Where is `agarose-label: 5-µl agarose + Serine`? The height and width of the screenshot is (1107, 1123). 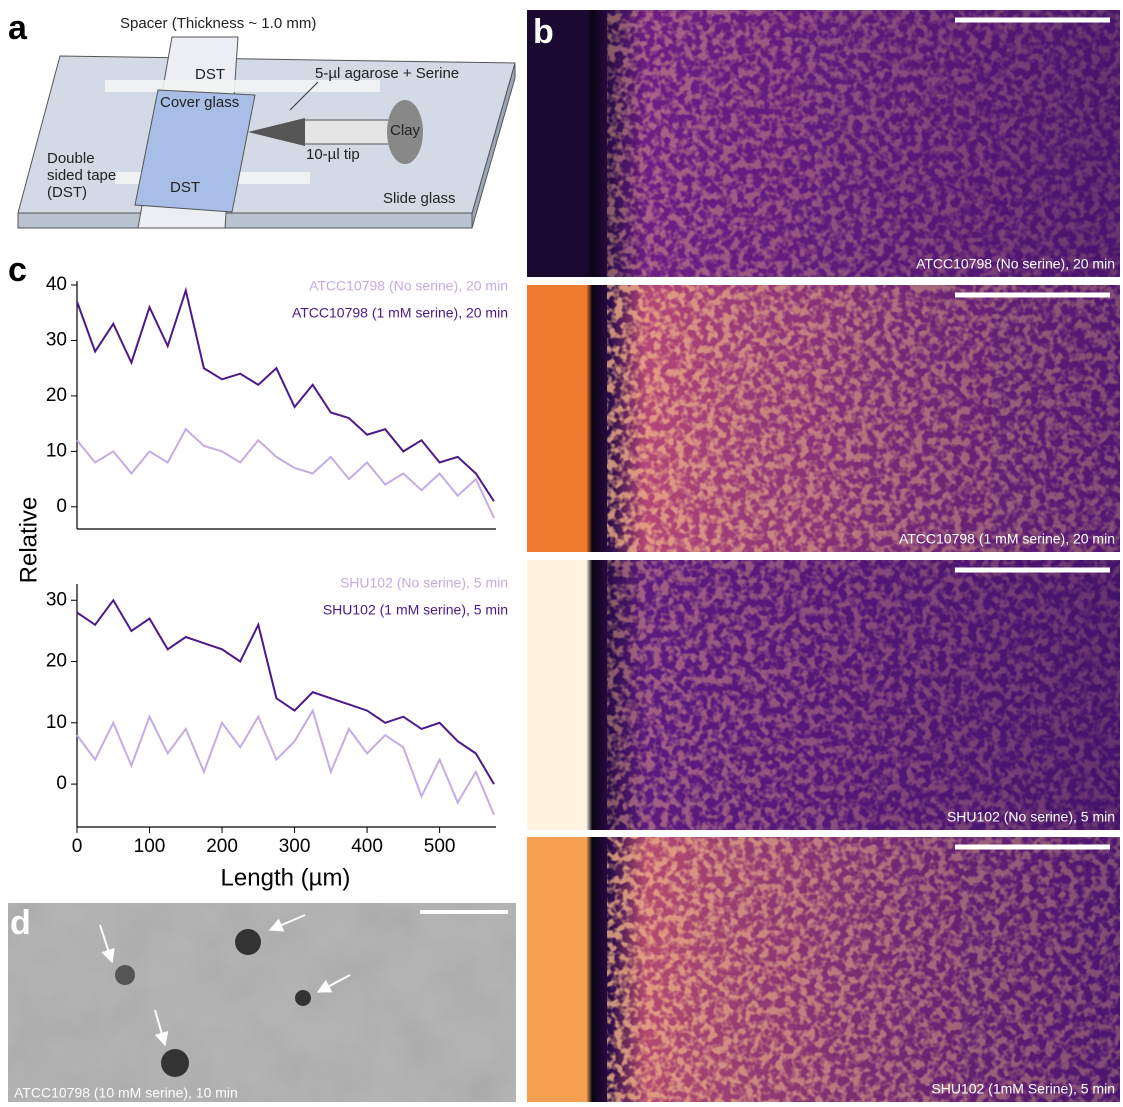
agarose-label: 5-µl agarose + Serine is located at coordinates (387, 73).